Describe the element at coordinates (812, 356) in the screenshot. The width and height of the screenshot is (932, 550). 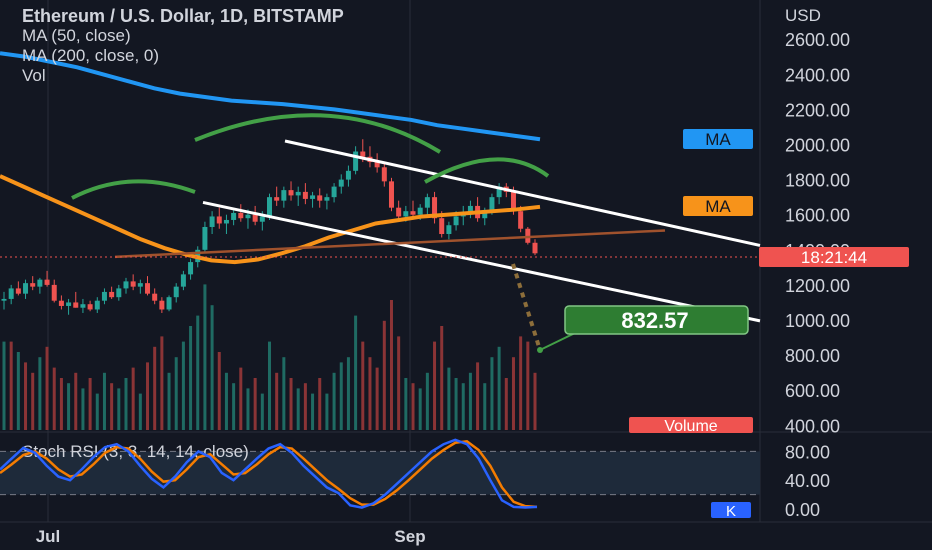
I see `price-tick-label: 800.00` at that location.